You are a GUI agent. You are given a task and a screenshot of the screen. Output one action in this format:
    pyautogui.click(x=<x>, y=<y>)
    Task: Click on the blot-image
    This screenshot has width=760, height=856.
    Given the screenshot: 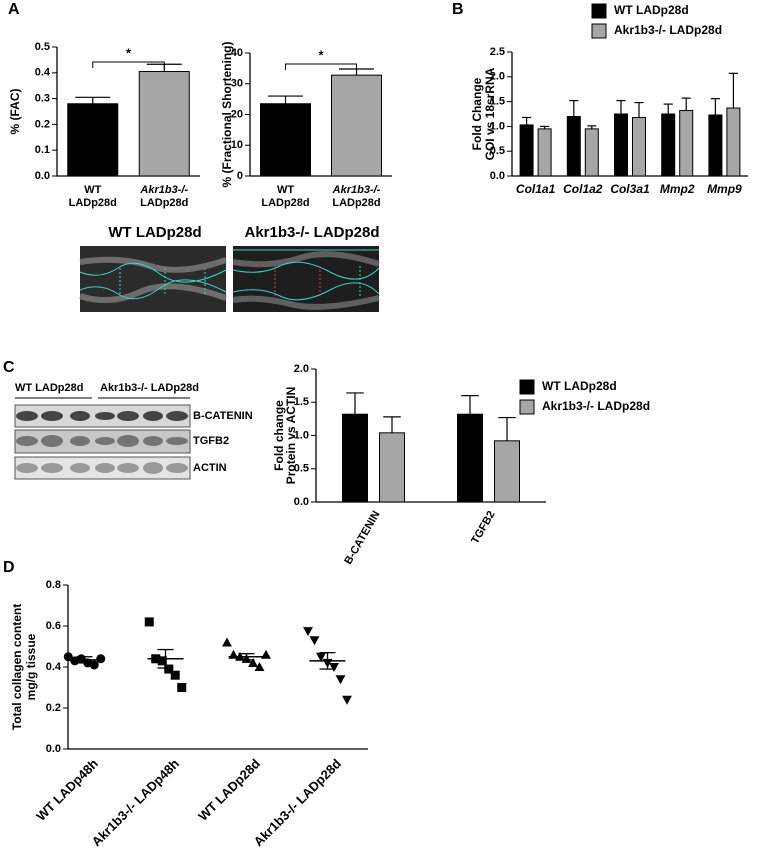 What is the action you would take?
    pyautogui.click(x=102, y=442)
    